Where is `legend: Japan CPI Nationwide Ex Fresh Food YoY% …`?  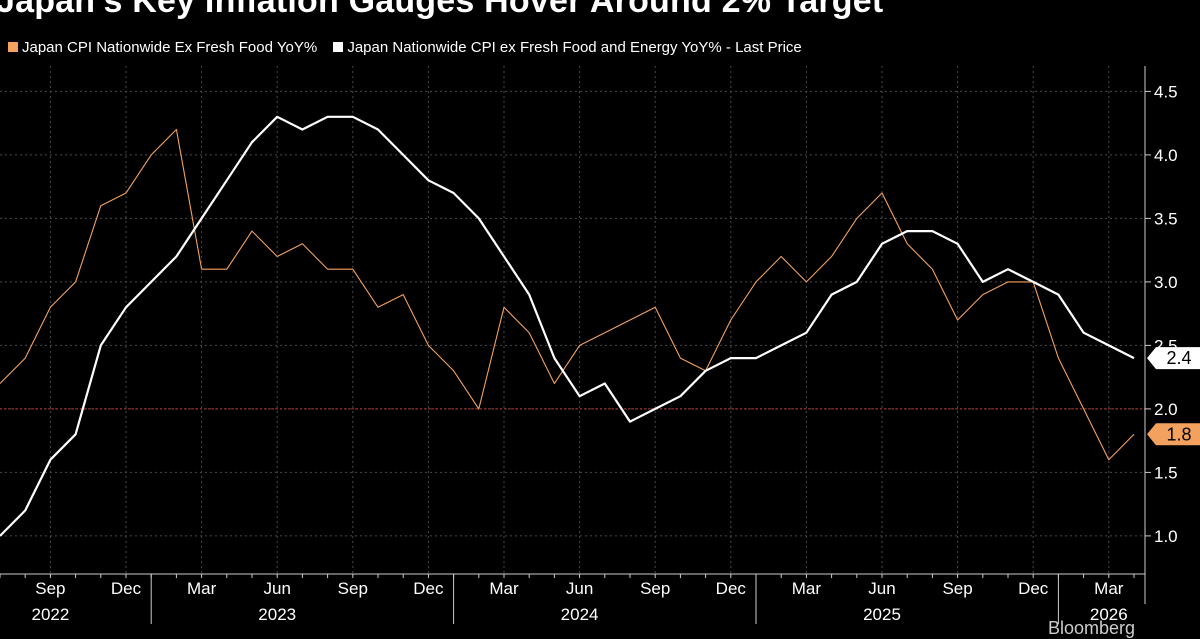 legend: Japan CPI Nationwide Ex Fresh Food YoY% … is located at coordinates (411, 47).